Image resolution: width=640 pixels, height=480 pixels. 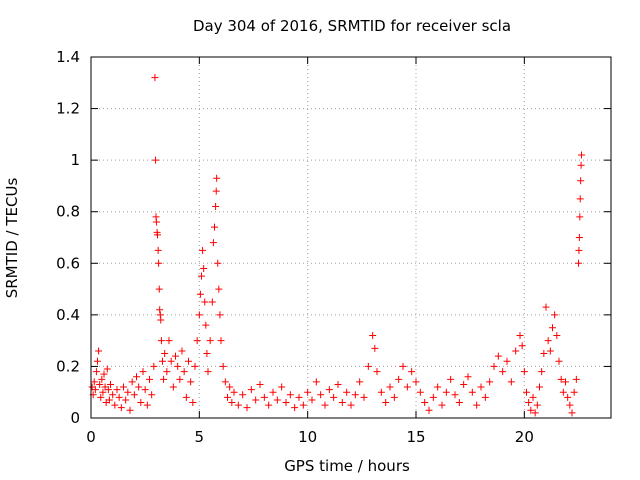 What do you see at coordinates (68, 57) in the screenshot?
I see `y-tick-label: 1.4` at bounding box center [68, 57].